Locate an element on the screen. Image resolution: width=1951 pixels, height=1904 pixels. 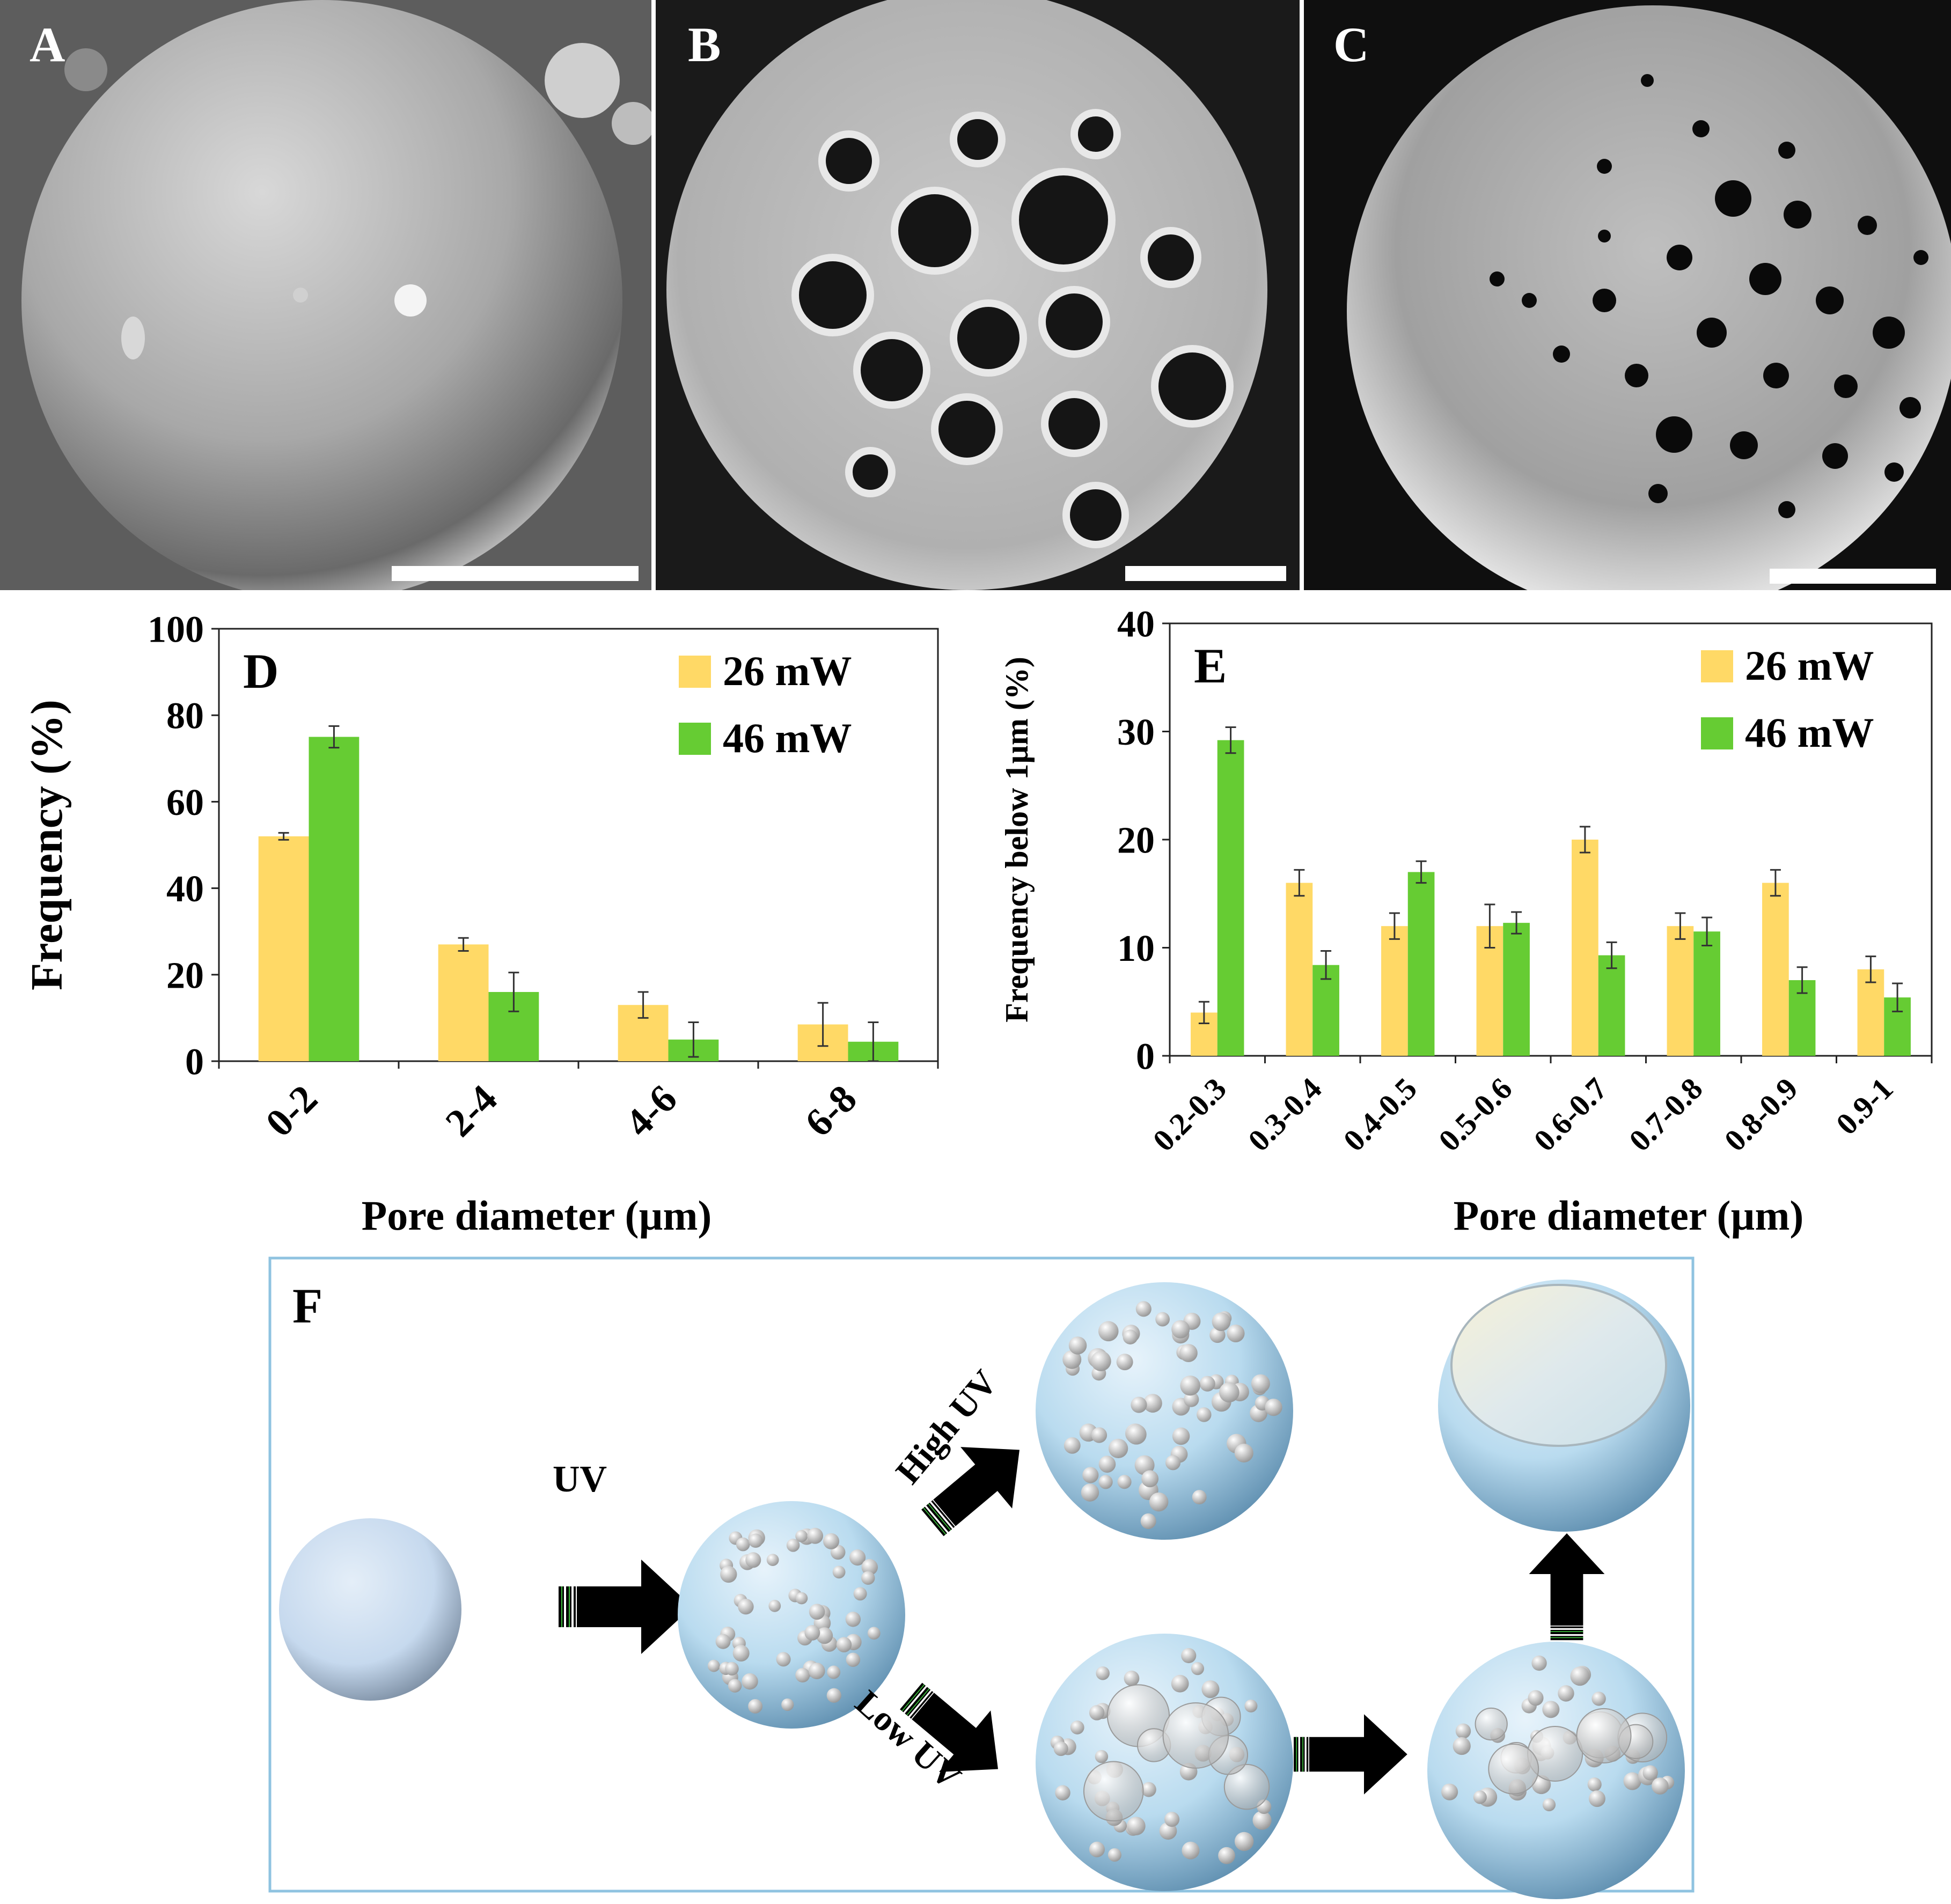
panel-c: C is located at coordinates (1627, 295).